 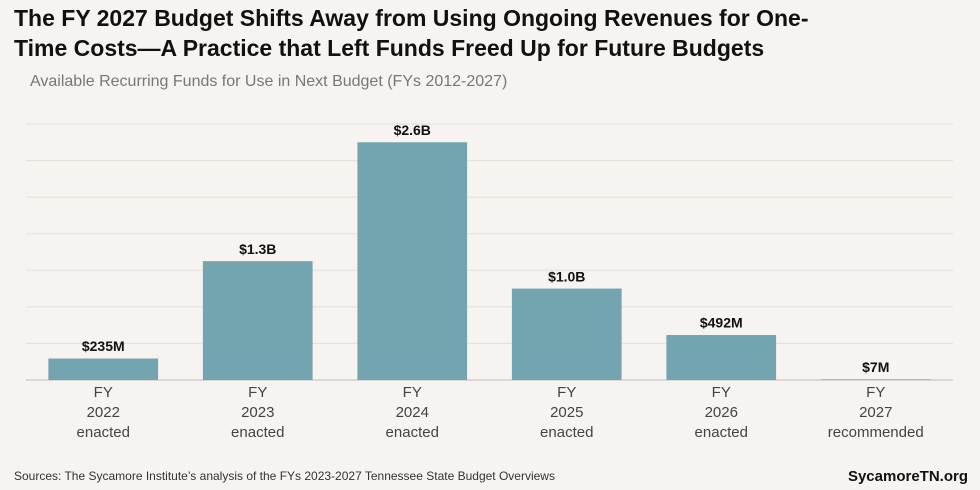 What do you see at coordinates (876, 432) in the screenshot?
I see `x-tick-label: recommended` at bounding box center [876, 432].